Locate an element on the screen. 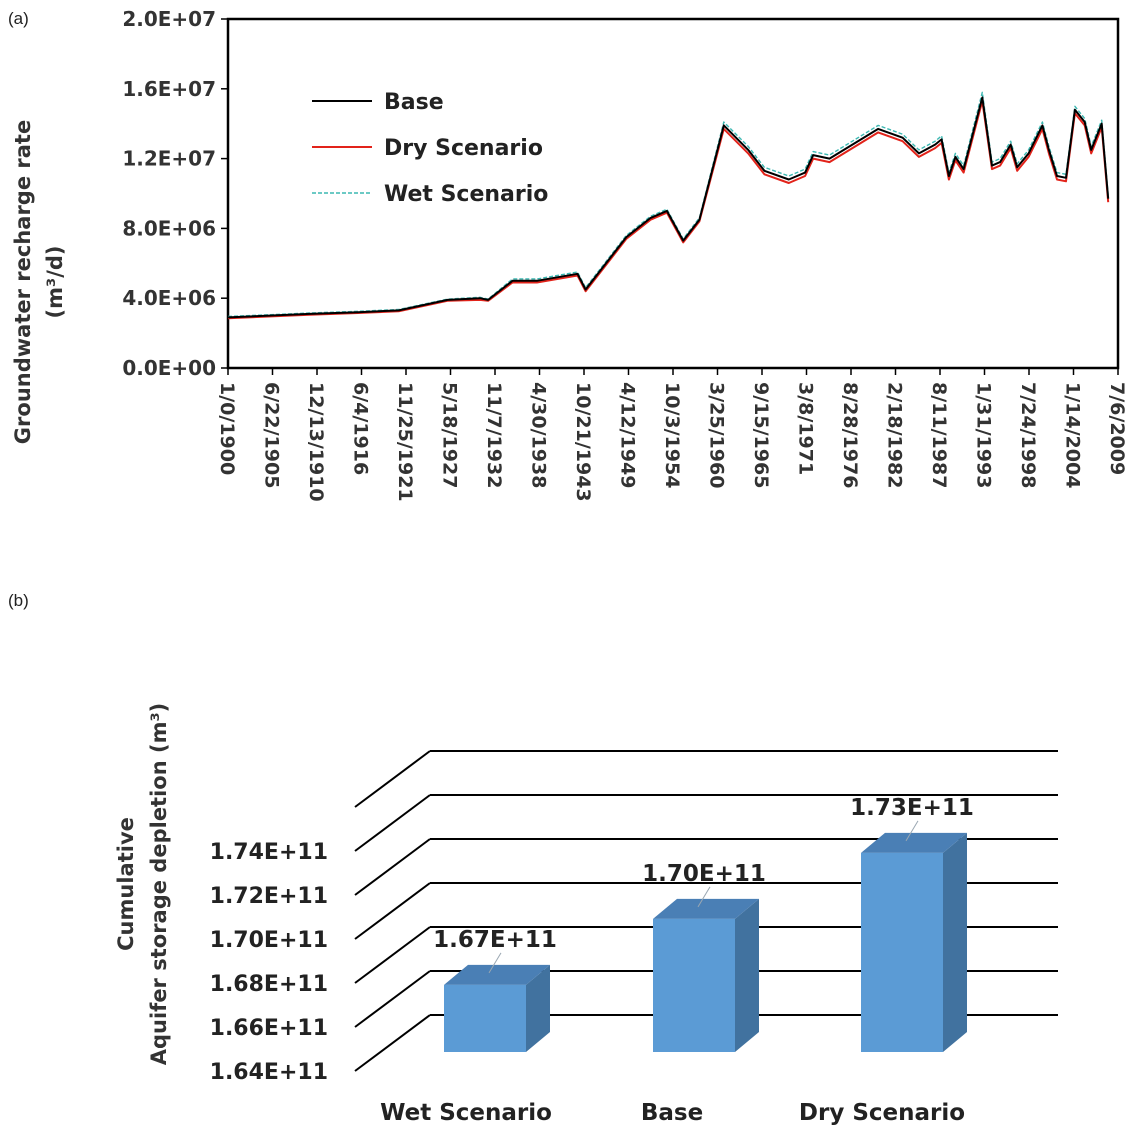 This screenshot has height=1130, width=1137. x-tick-label: 7/6/2009 is located at coordinates (1117, 428).